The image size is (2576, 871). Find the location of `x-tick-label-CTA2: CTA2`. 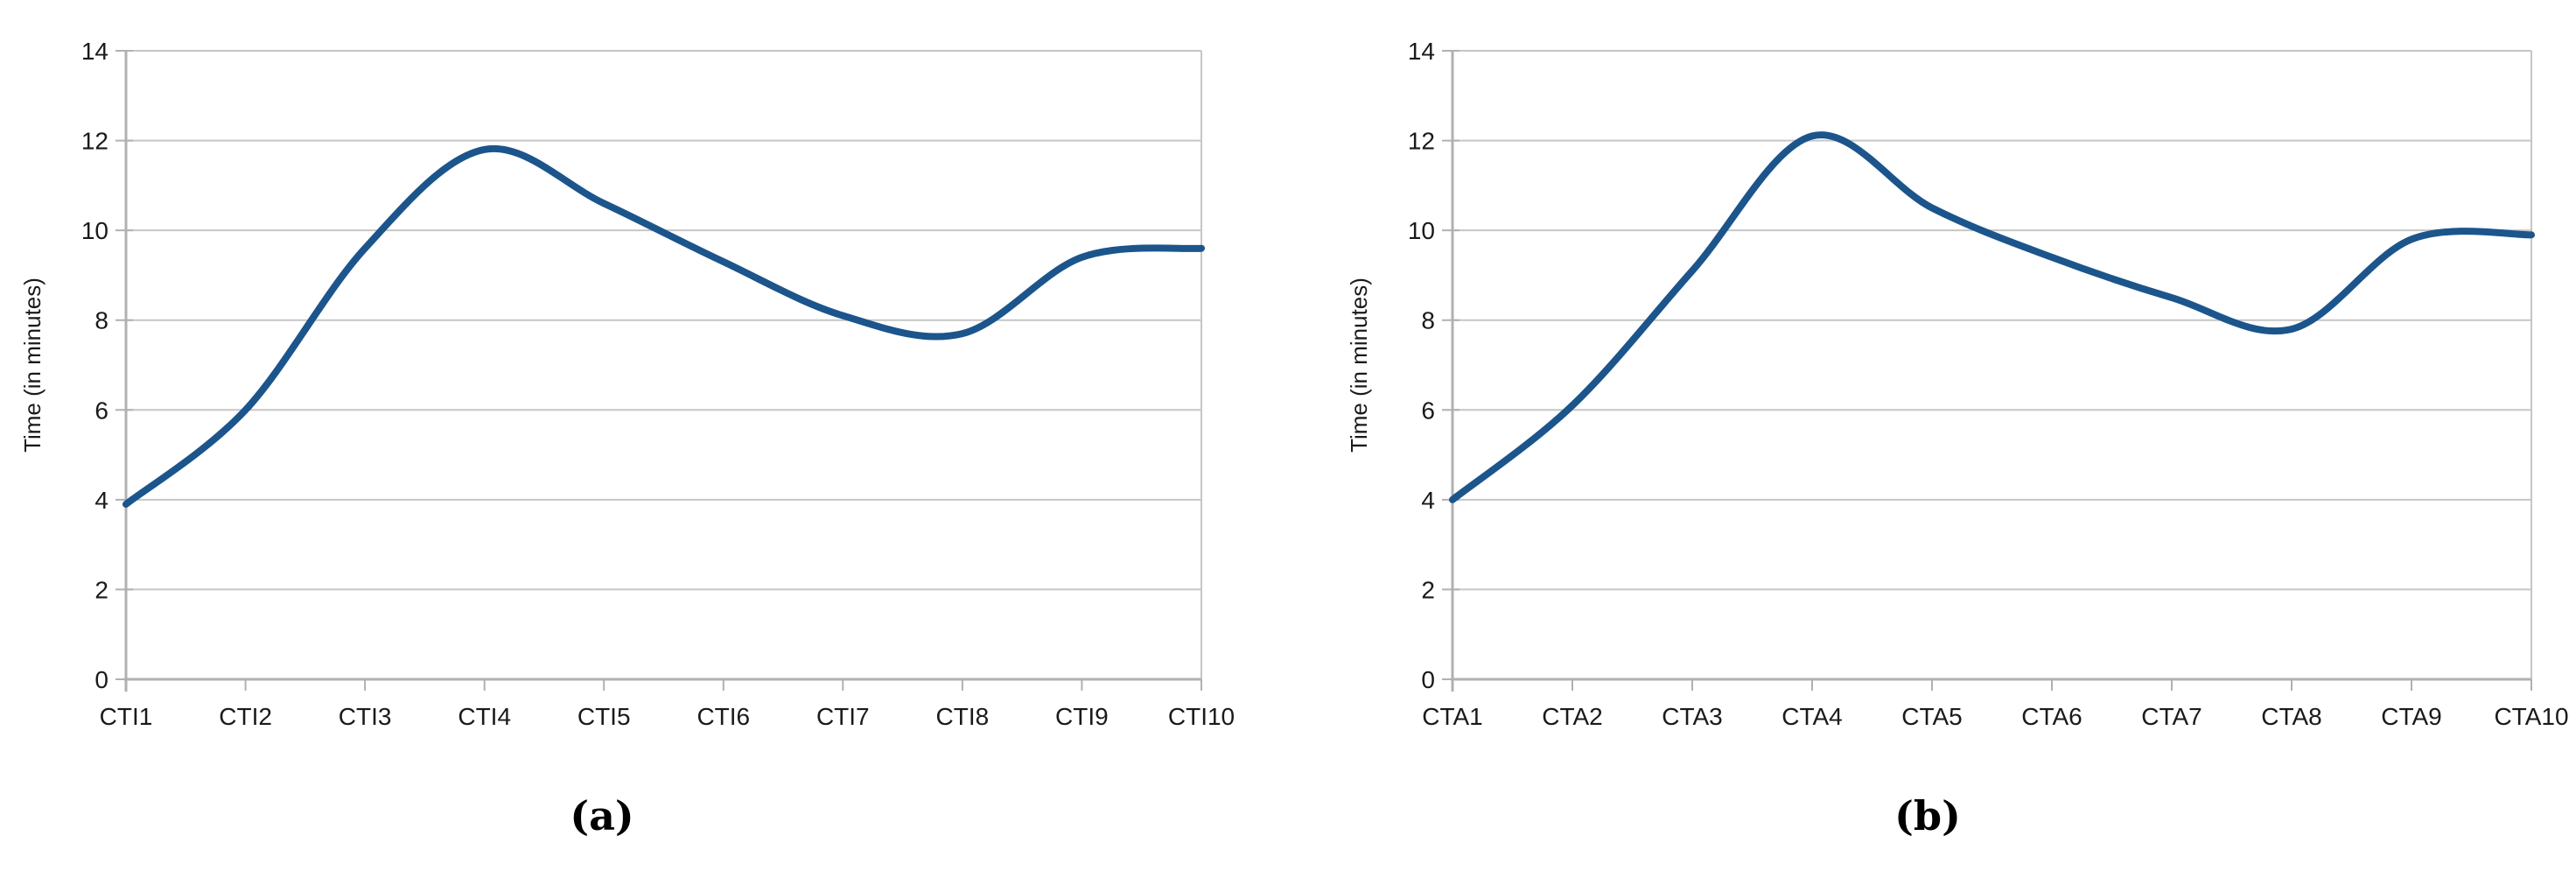

x-tick-label-CTA2: CTA2 is located at coordinates (1572, 716).